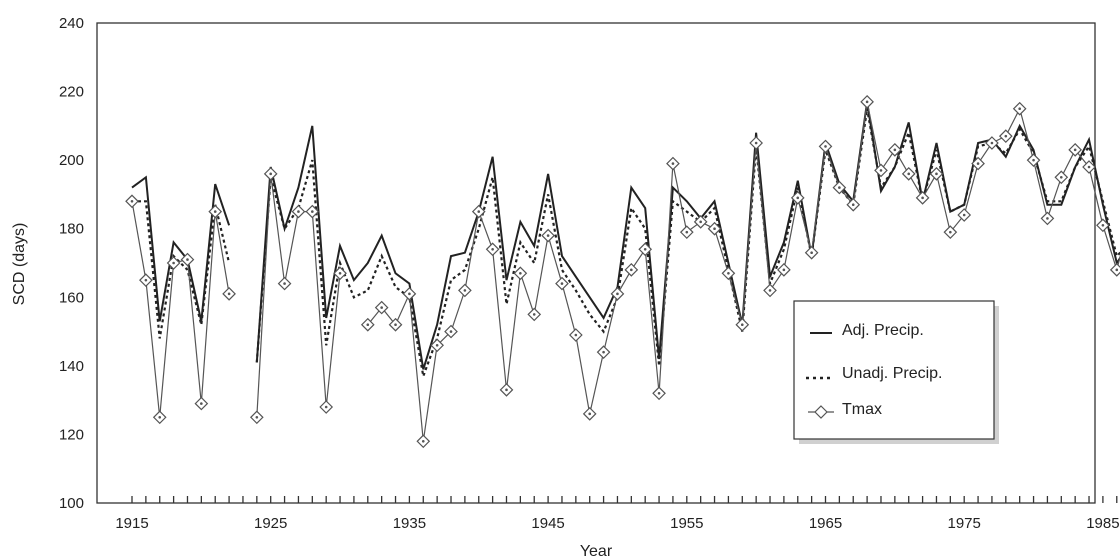 This screenshot has width=1120, height=558. What do you see at coordinates (520, 273) in the screenshot?
I see `tmax-point-center-1943` at bounding box center [520, 273].